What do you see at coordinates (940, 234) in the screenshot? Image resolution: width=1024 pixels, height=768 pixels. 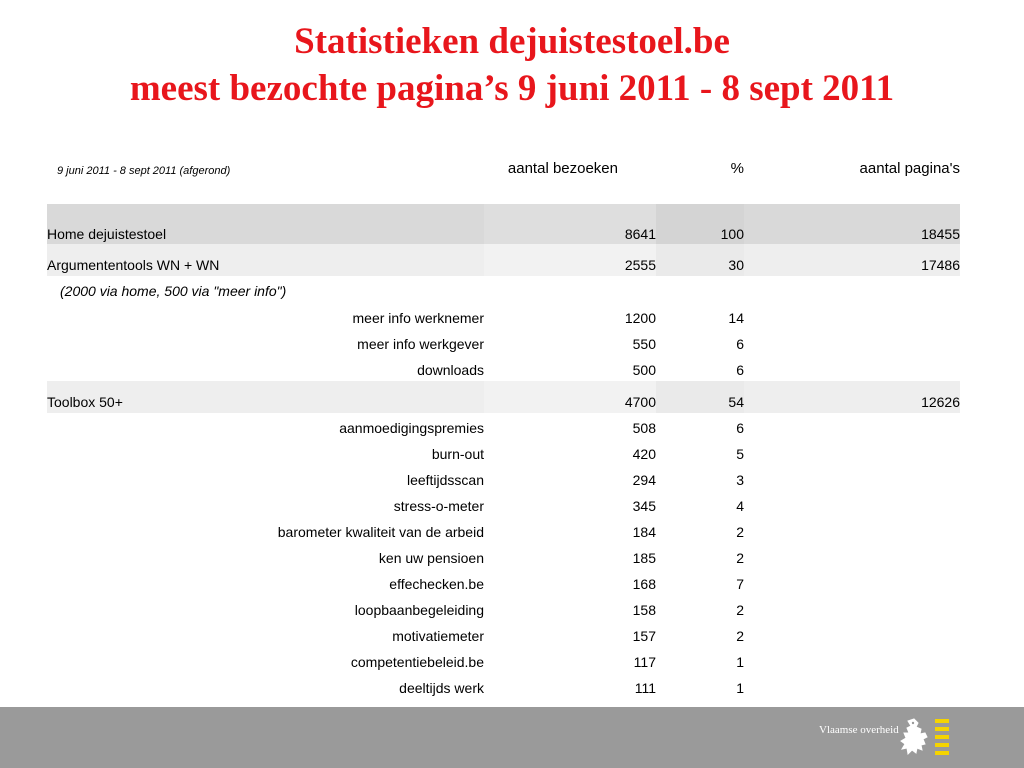 I see `row-pages: 18455` at bounding box center [940, 234].